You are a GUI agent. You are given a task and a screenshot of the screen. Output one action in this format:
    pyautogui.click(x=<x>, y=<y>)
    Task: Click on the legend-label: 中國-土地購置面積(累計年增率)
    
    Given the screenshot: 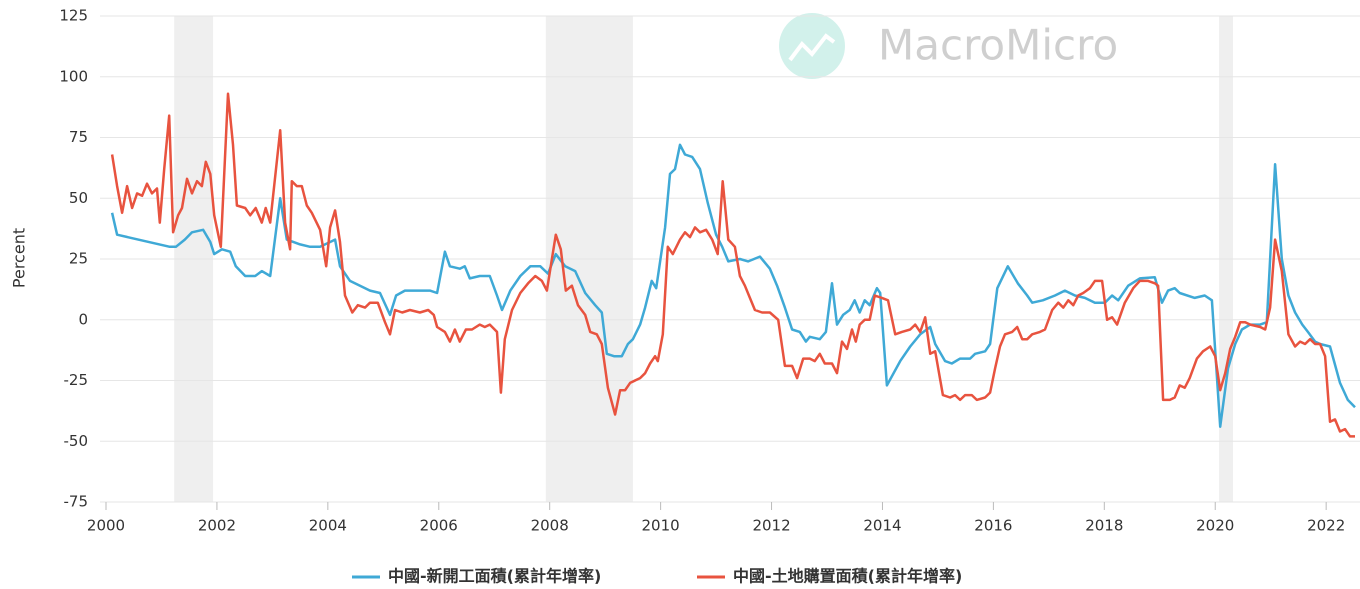 What is the action you would take?
    pyautogui.click(x=847, y=576)
    